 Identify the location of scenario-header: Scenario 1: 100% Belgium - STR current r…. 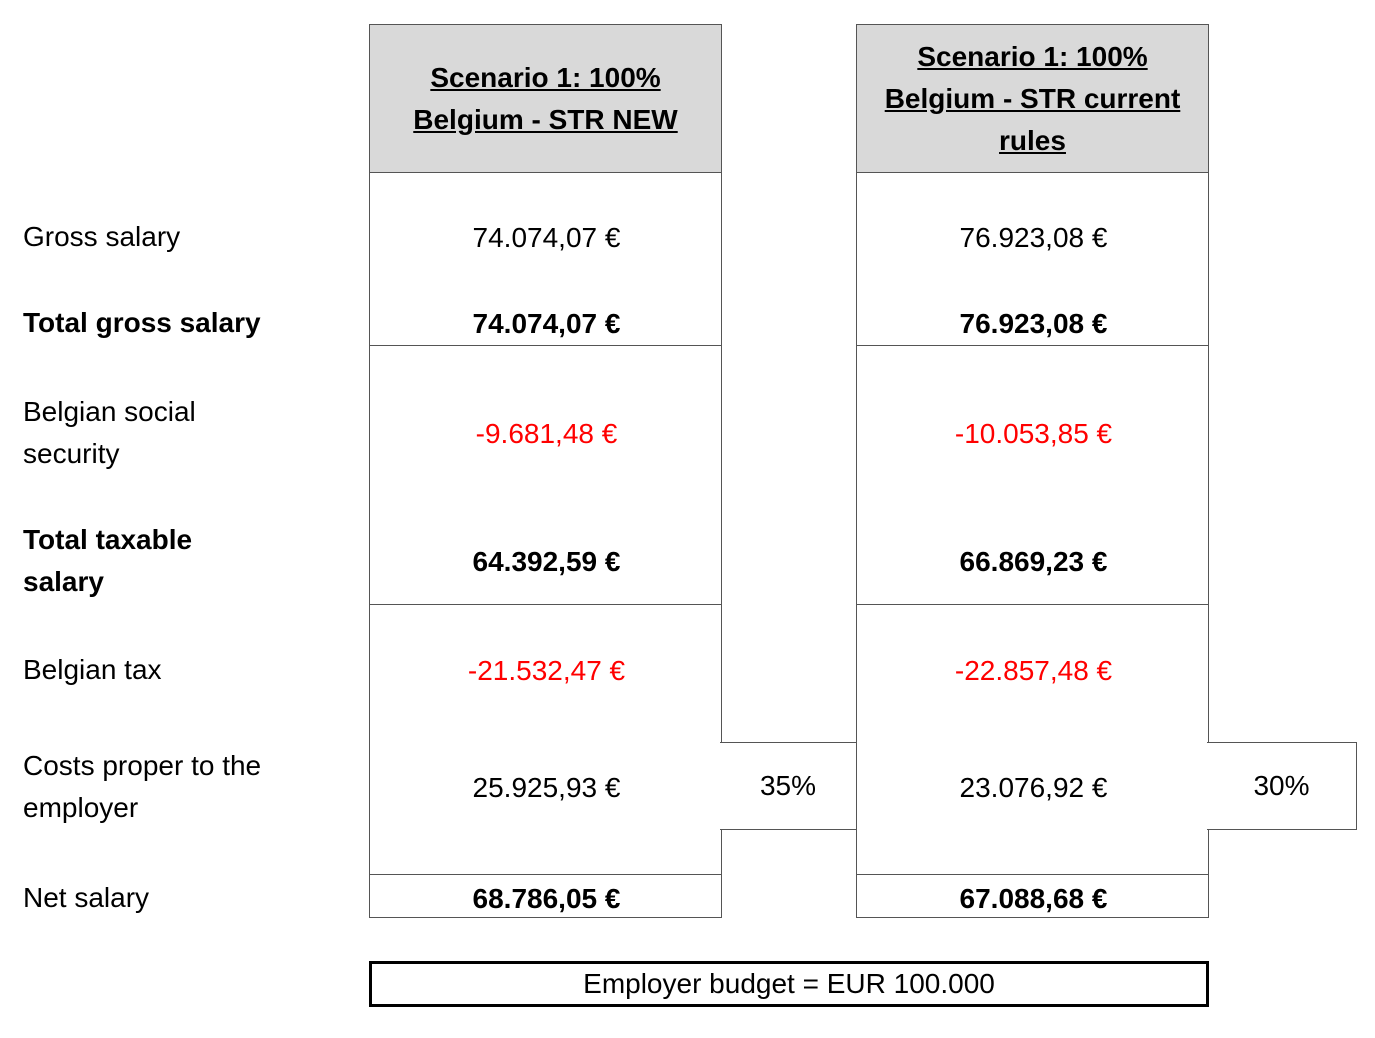
(1032, 99).